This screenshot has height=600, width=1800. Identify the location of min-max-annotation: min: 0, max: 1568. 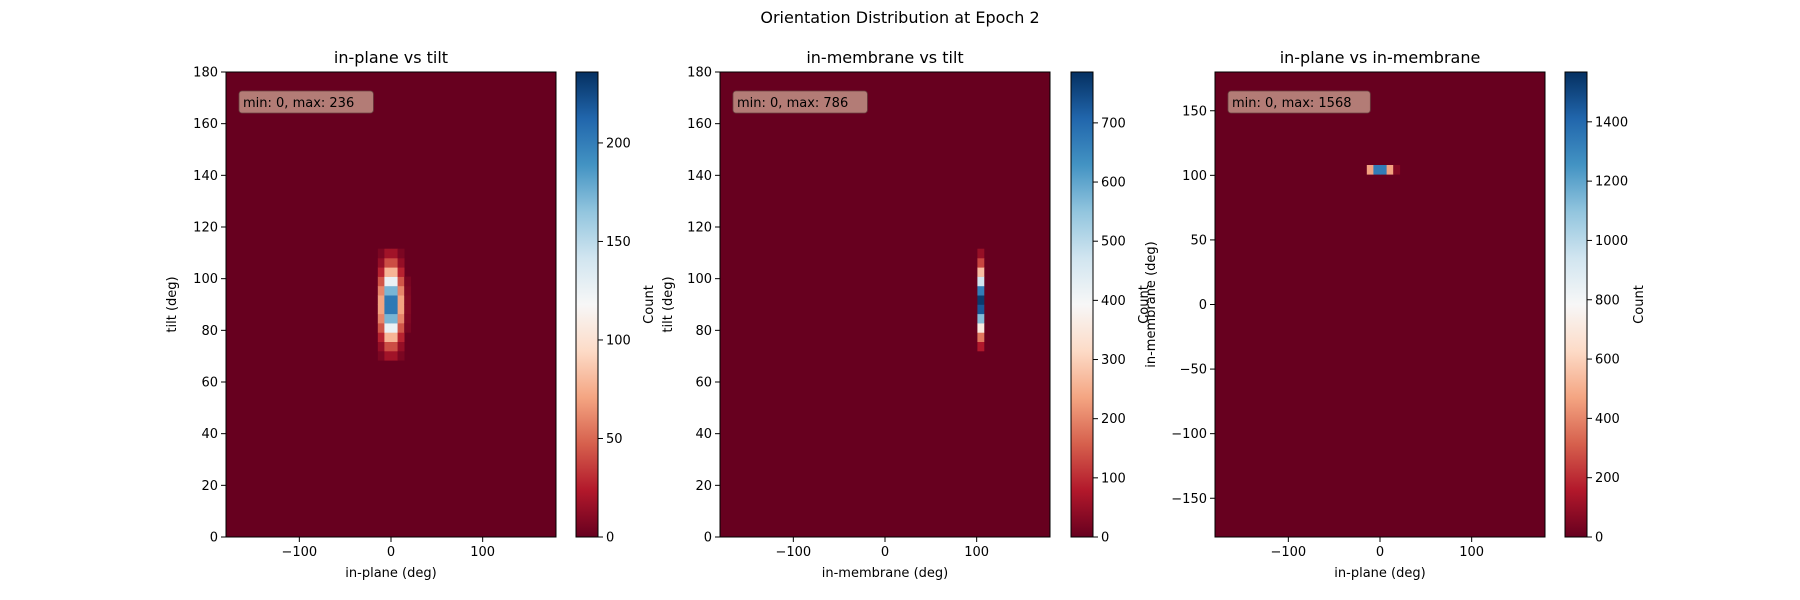
(1299, 102).